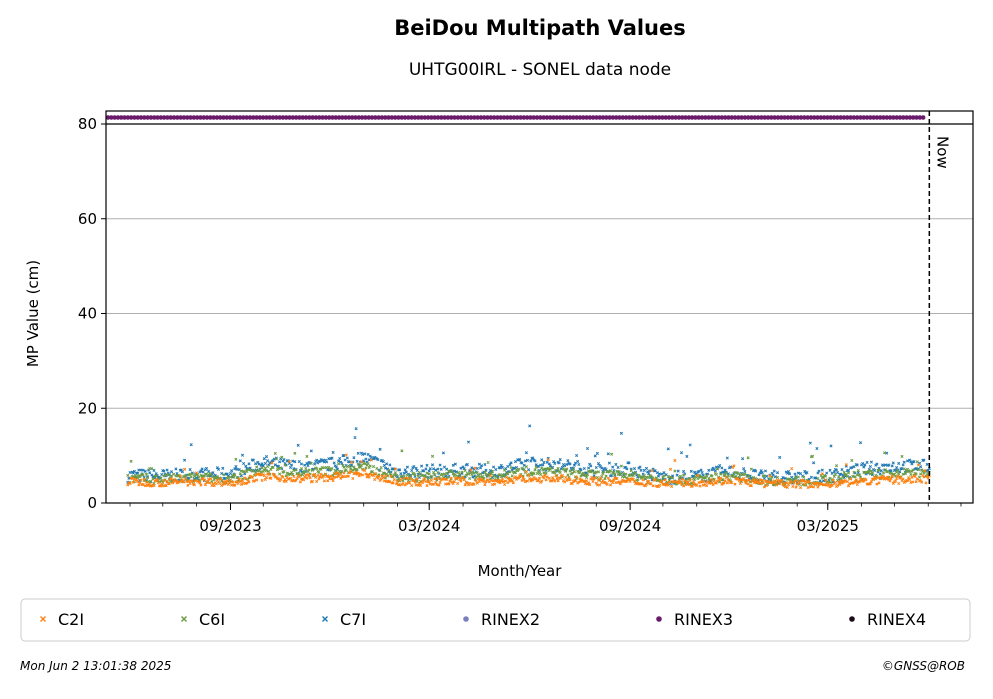 The height and width of the screenshot is (699, 993). I want to click on x-tick-label: 09/2024, so click(630, 526).